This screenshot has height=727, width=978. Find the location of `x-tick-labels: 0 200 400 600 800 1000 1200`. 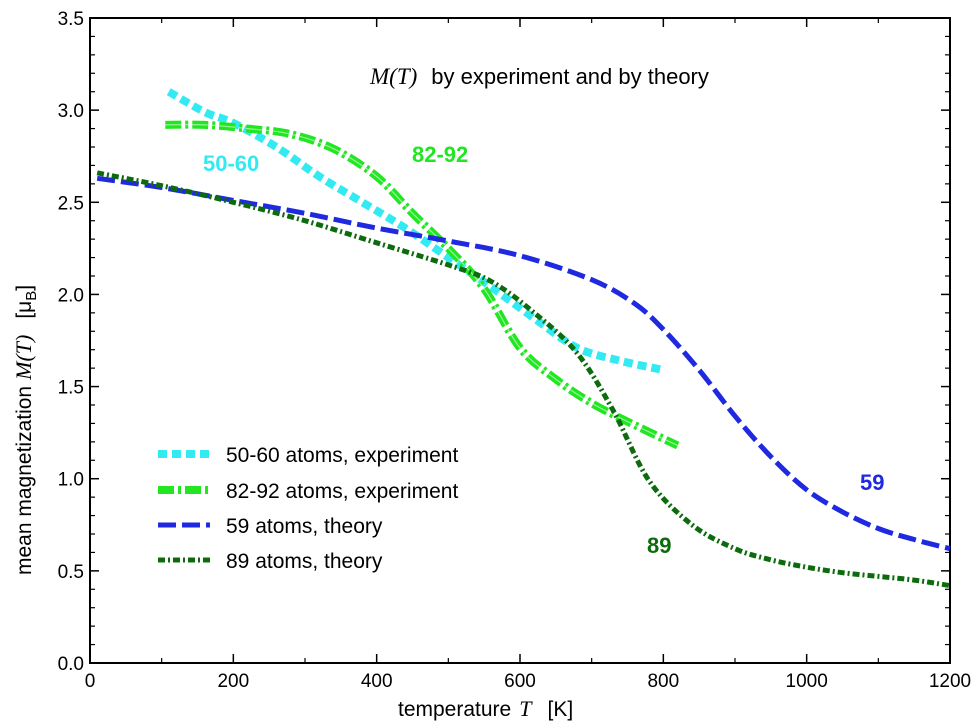

x-tick-labels: 0 200 400 600 800 1000 1200 is located at coordinates (528, 681).